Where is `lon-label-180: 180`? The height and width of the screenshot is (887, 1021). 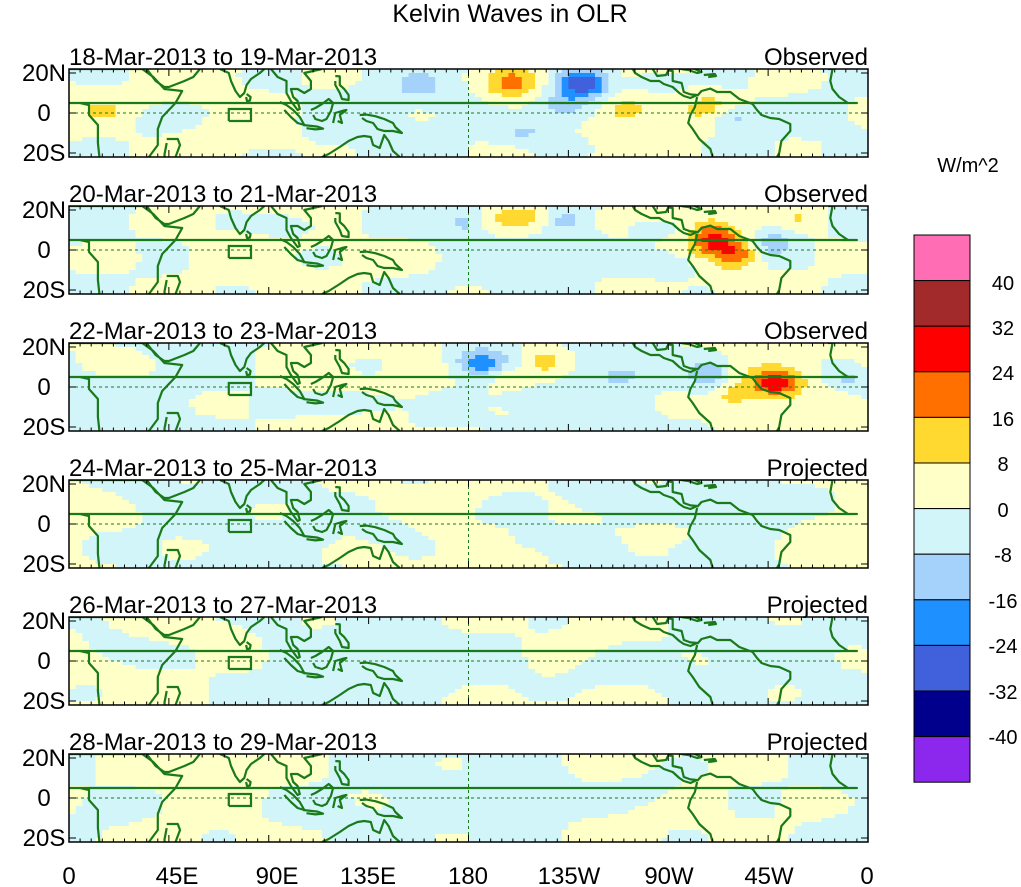
lon-label-180: 180 is located at coordinates (468, 875).